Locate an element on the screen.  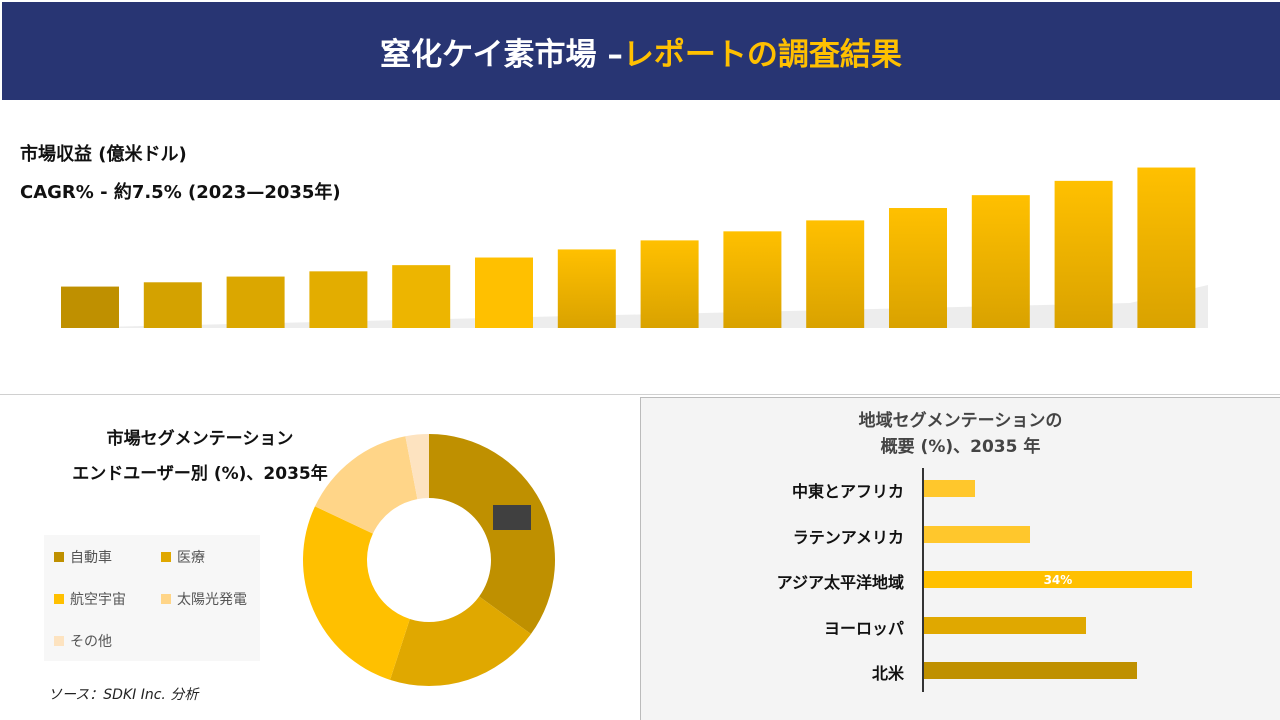
end-user-donut-chart is located at coordinates (429, 560).